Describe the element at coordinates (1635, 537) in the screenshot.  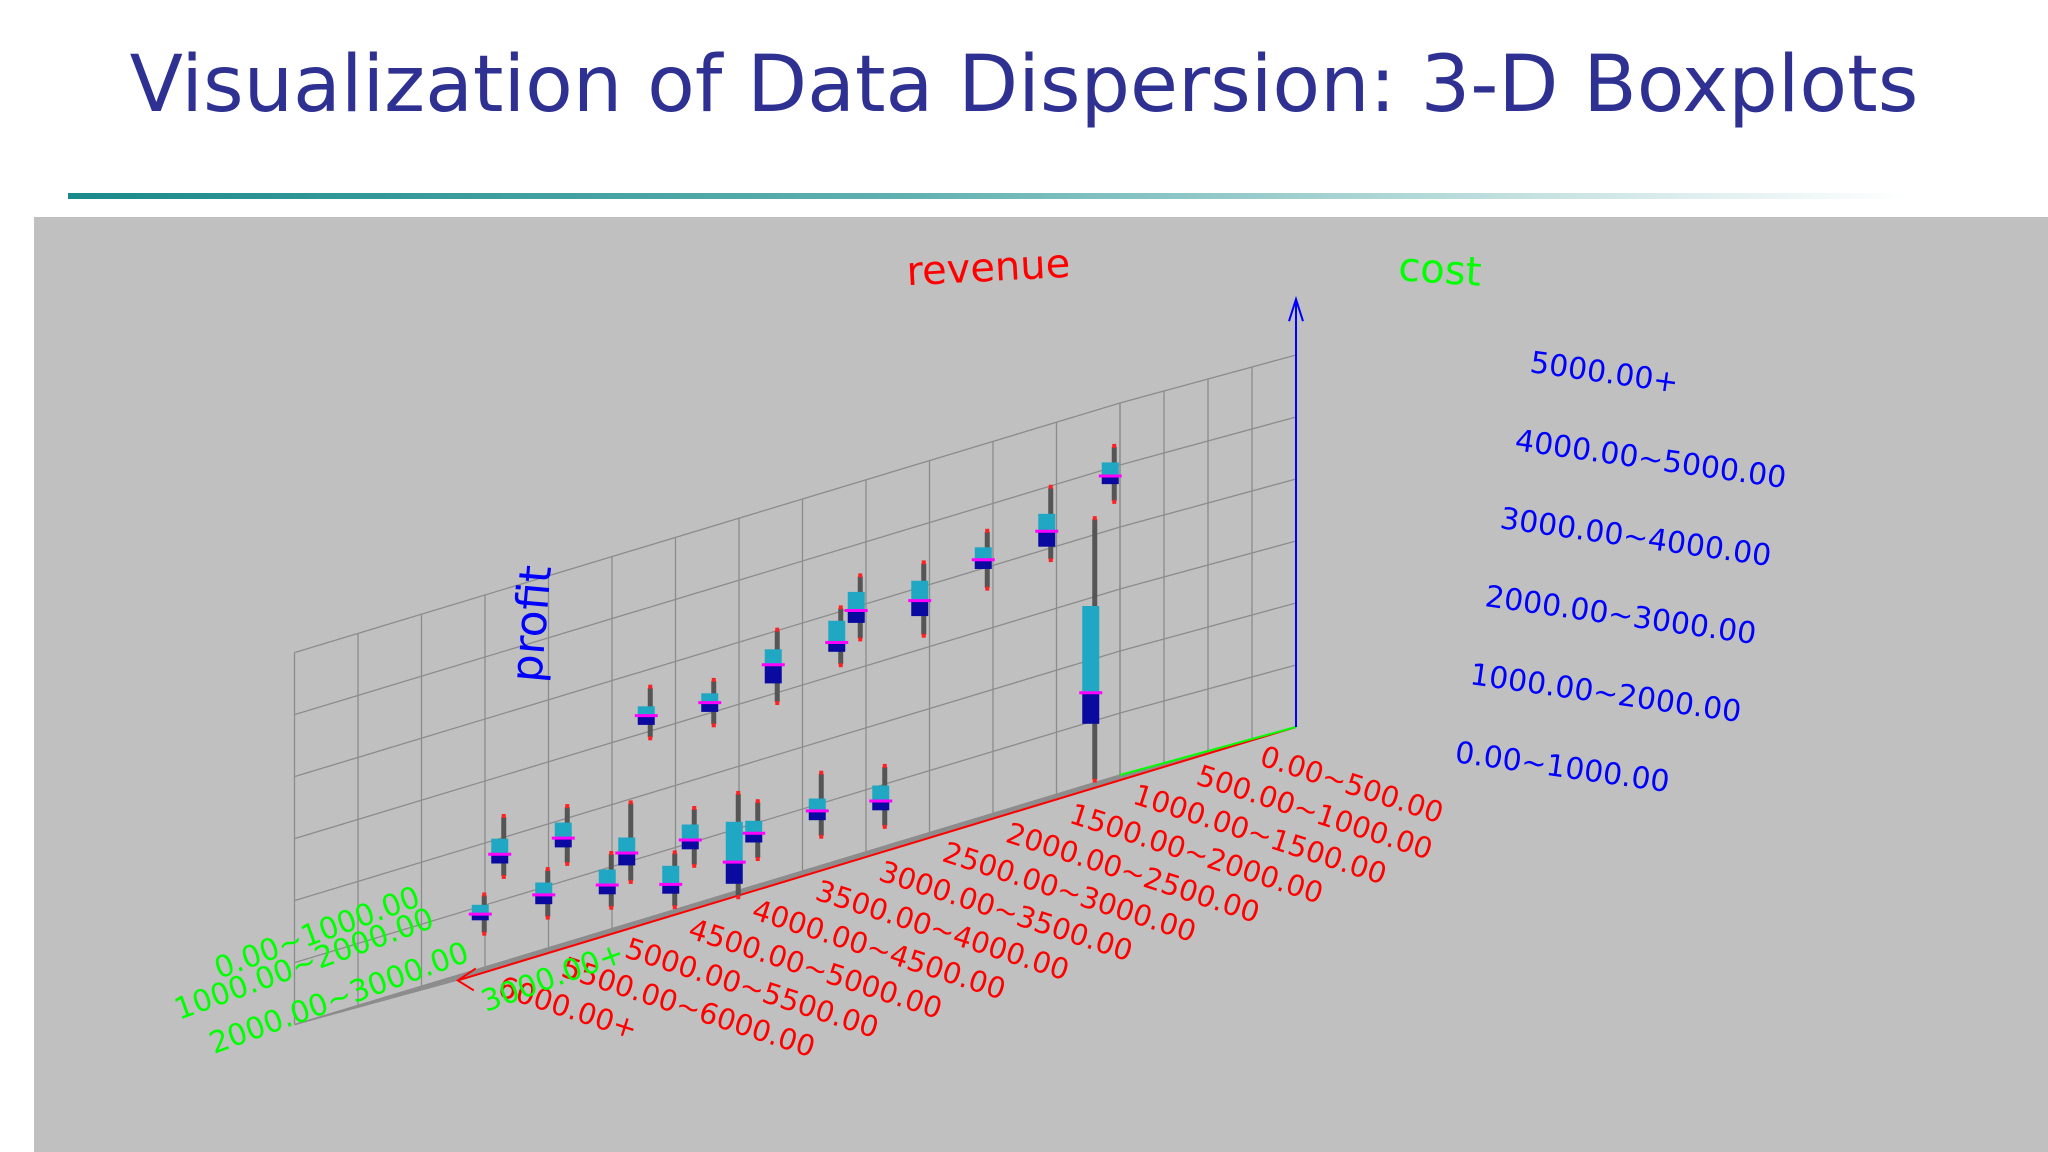
I see `profit-tick-label: 3000.00~4000.00` at that location.